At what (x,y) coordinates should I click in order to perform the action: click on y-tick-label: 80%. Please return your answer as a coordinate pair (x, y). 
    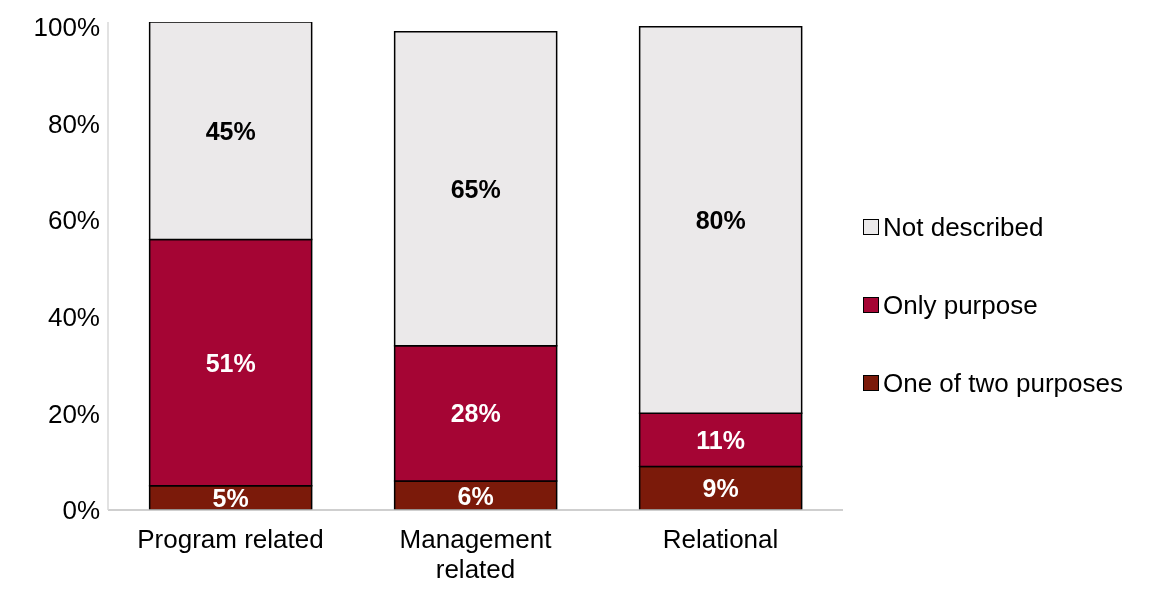
    Looking at the image, I should click on (73, 123).